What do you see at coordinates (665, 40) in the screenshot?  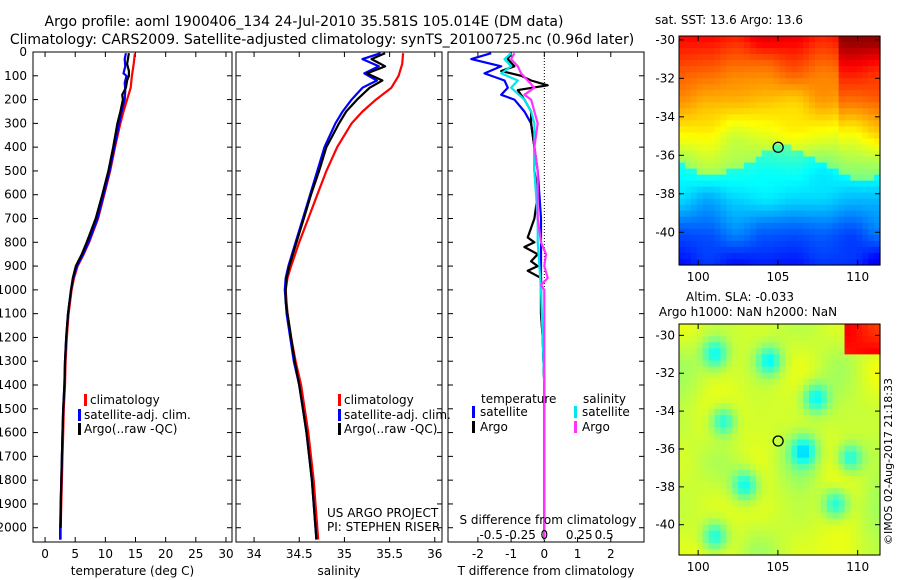 I see `map-y-tick-label: -30` at bounding box center [665, 40].